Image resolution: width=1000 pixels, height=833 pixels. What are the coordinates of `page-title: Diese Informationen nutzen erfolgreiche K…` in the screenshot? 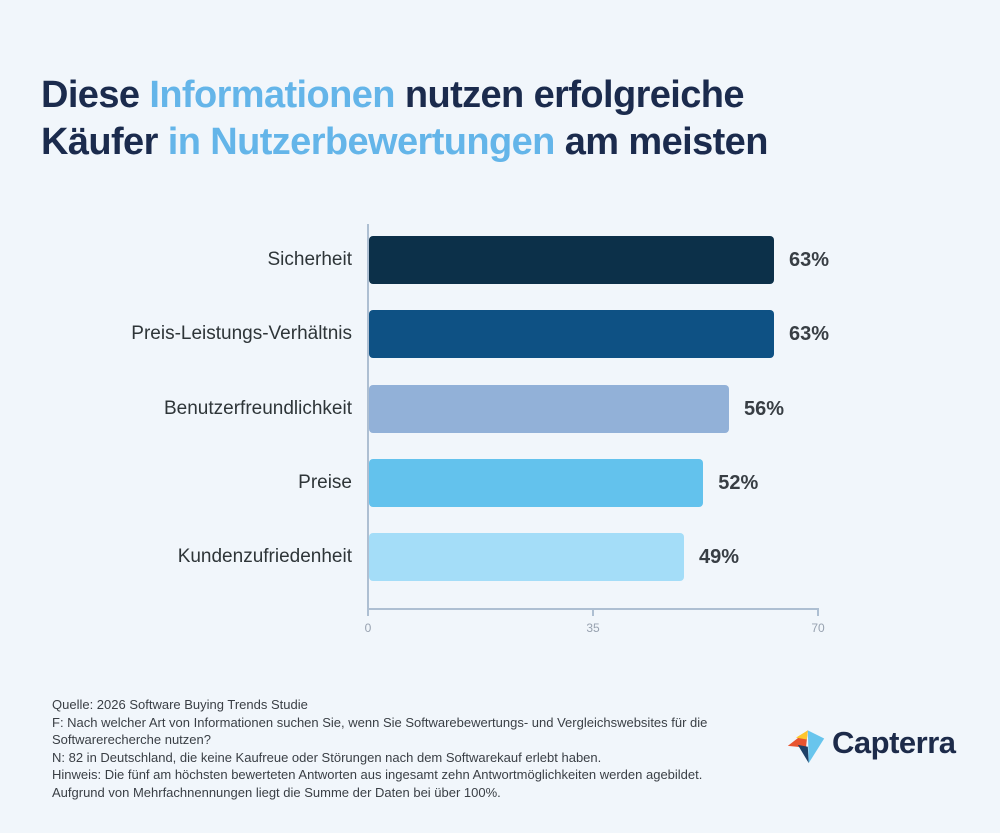 It's located at (404, 119).